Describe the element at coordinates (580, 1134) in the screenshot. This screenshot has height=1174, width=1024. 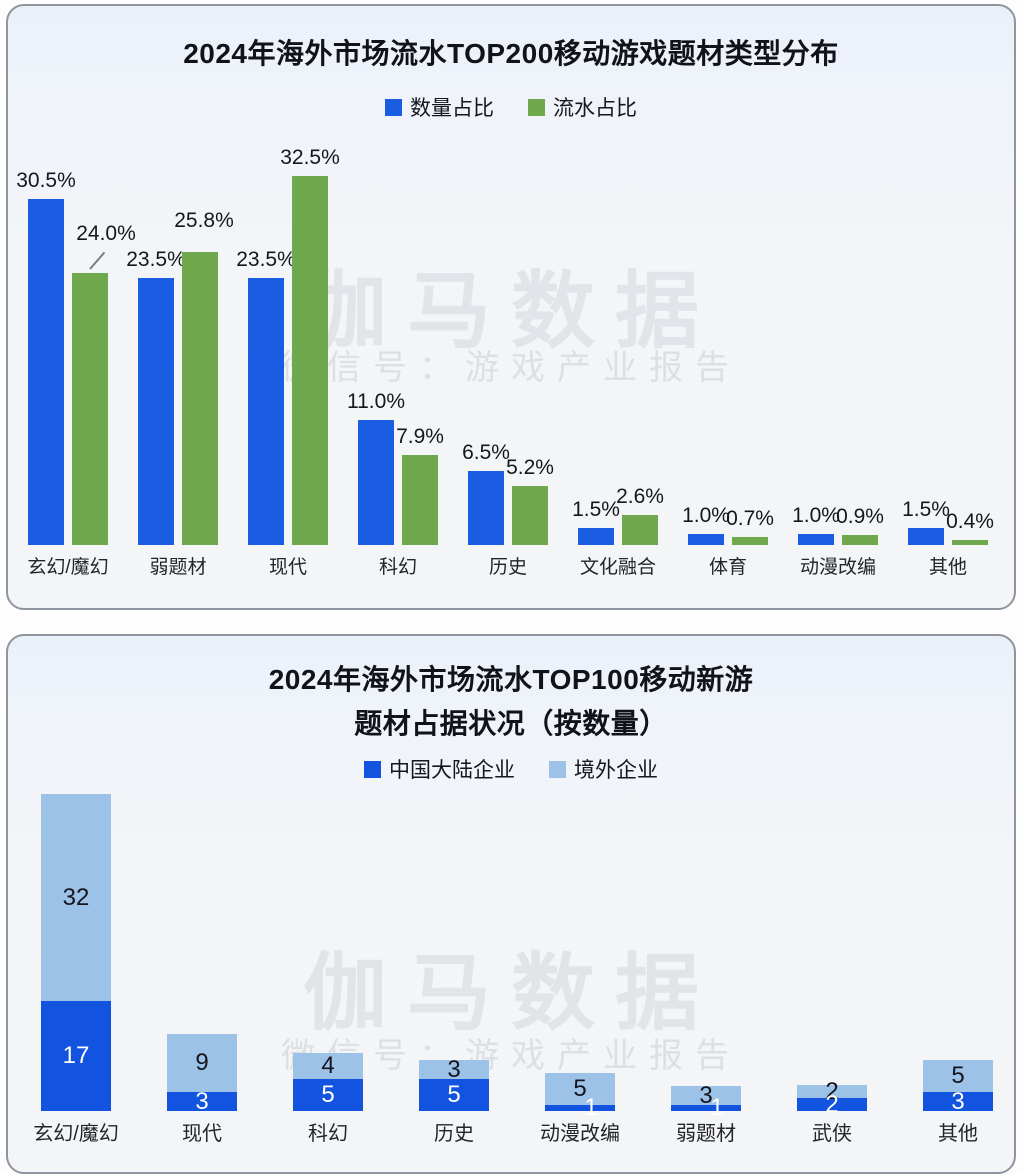
I see `category-label: 动漫改编` at that location.